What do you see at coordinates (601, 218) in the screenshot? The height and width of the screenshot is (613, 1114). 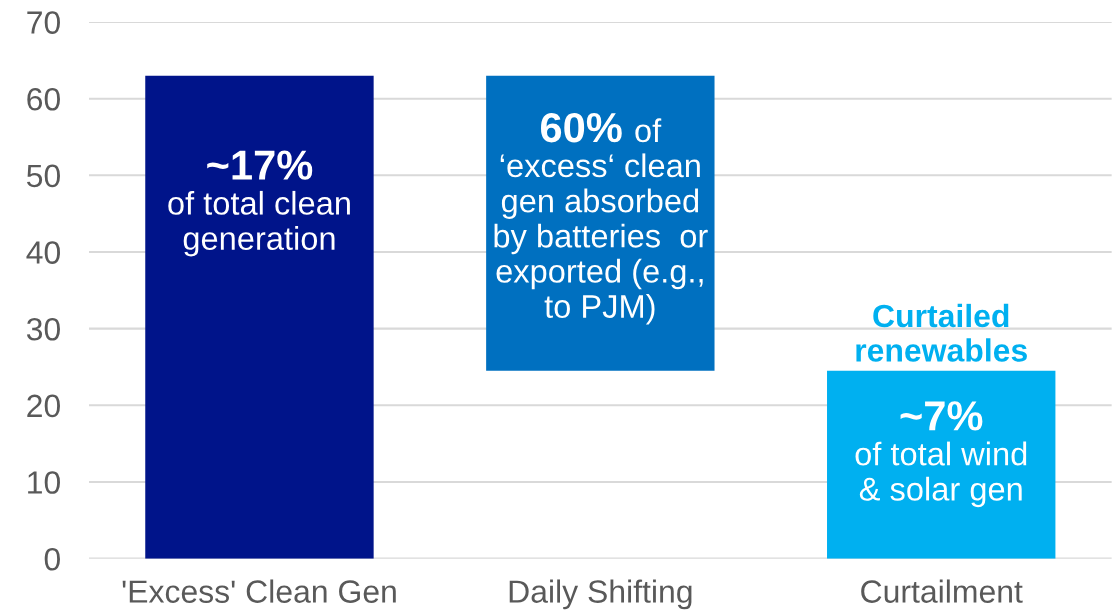 I see `annotation: 60% of ‘excess‘ clean gen absorbed by batteries or exported (e.g., to PJM)` at bounding box center [601, 218].